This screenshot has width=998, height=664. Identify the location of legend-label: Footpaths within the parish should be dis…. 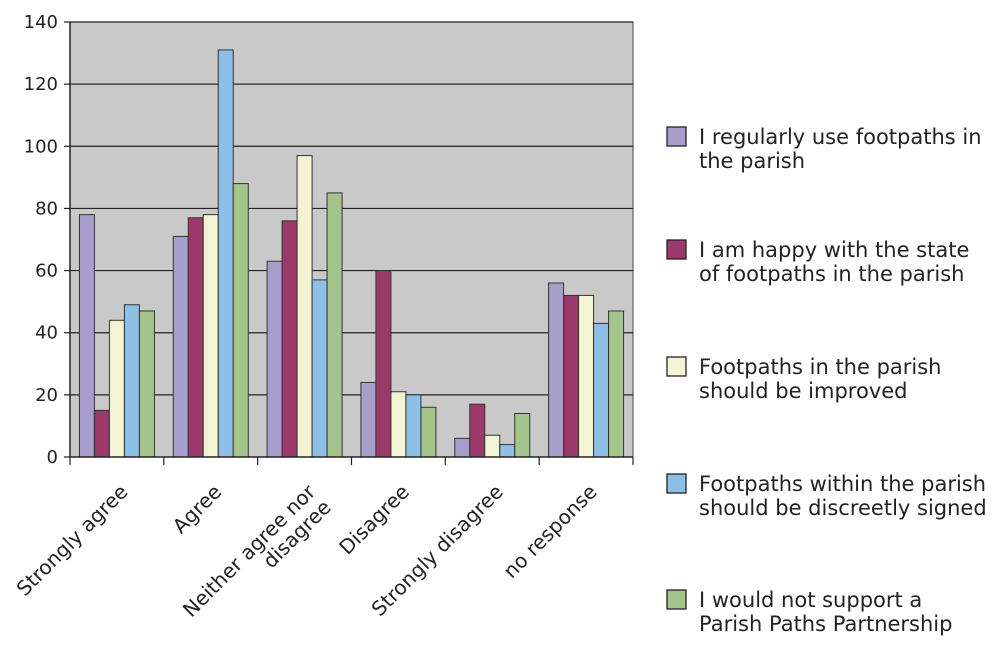
(843, 496).